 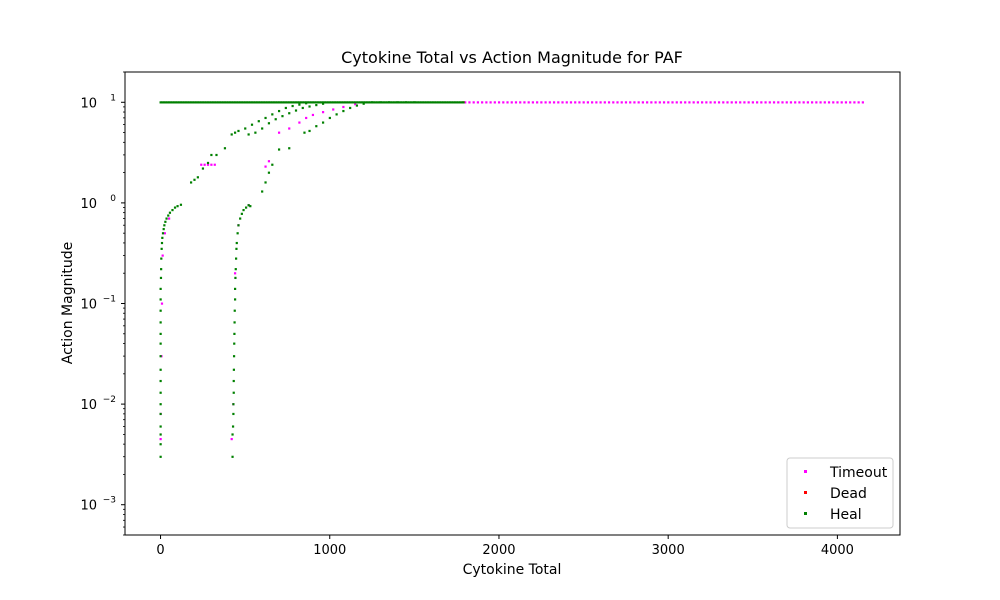 I want to click on y-tick-label: 10, so click(x=88, y=204).